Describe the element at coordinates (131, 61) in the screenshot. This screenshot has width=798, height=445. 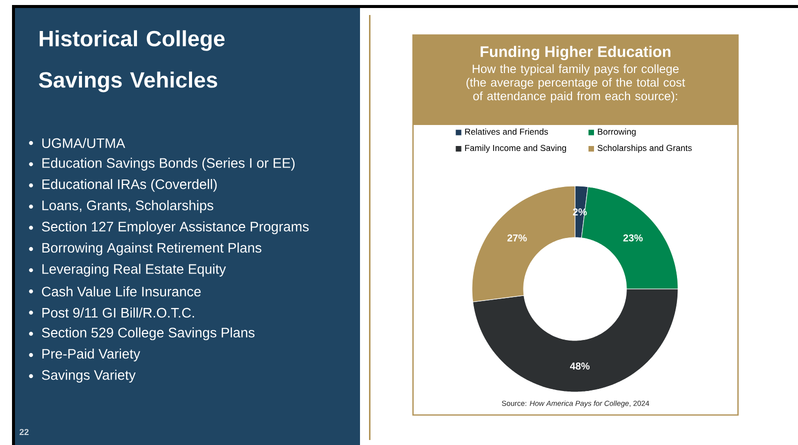
I see `text: Historical College Savings Vehicles` at that location.